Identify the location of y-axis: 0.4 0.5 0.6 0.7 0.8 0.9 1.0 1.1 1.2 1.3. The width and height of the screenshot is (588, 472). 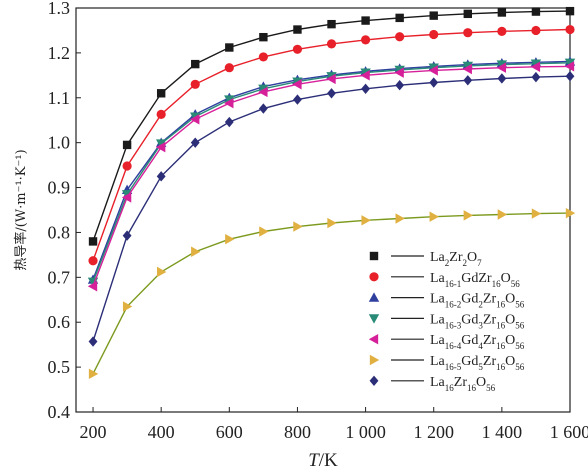
(64, 211).